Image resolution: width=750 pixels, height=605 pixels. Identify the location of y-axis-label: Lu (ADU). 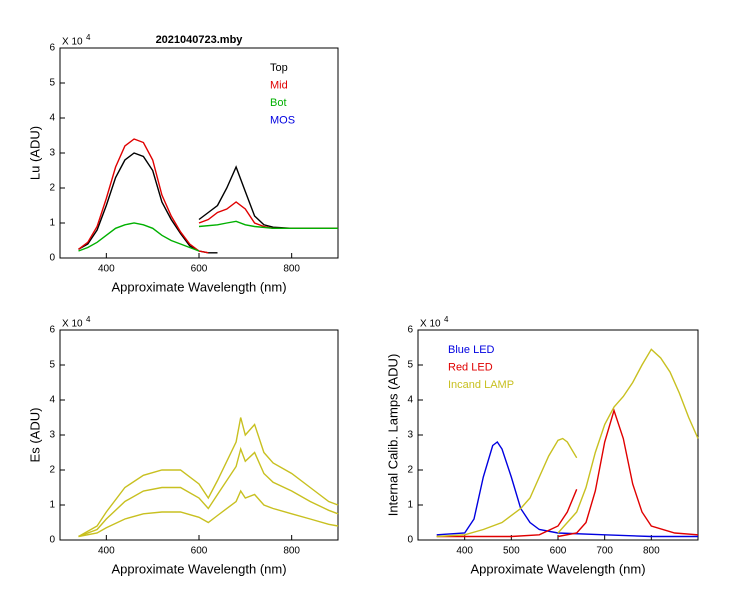
(34, 153).